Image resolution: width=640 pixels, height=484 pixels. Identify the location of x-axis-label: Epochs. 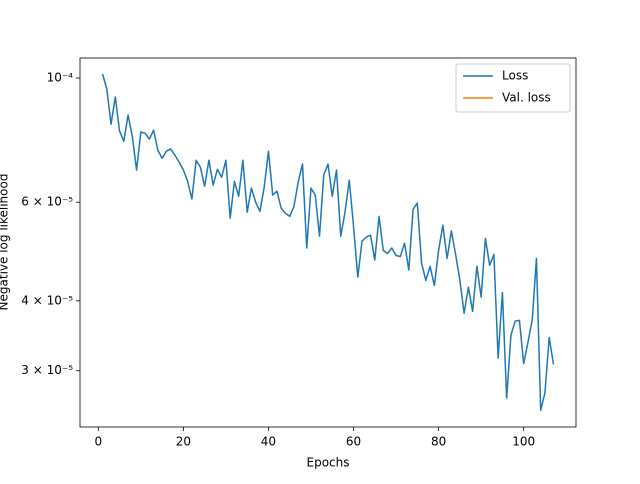
(328, 463).